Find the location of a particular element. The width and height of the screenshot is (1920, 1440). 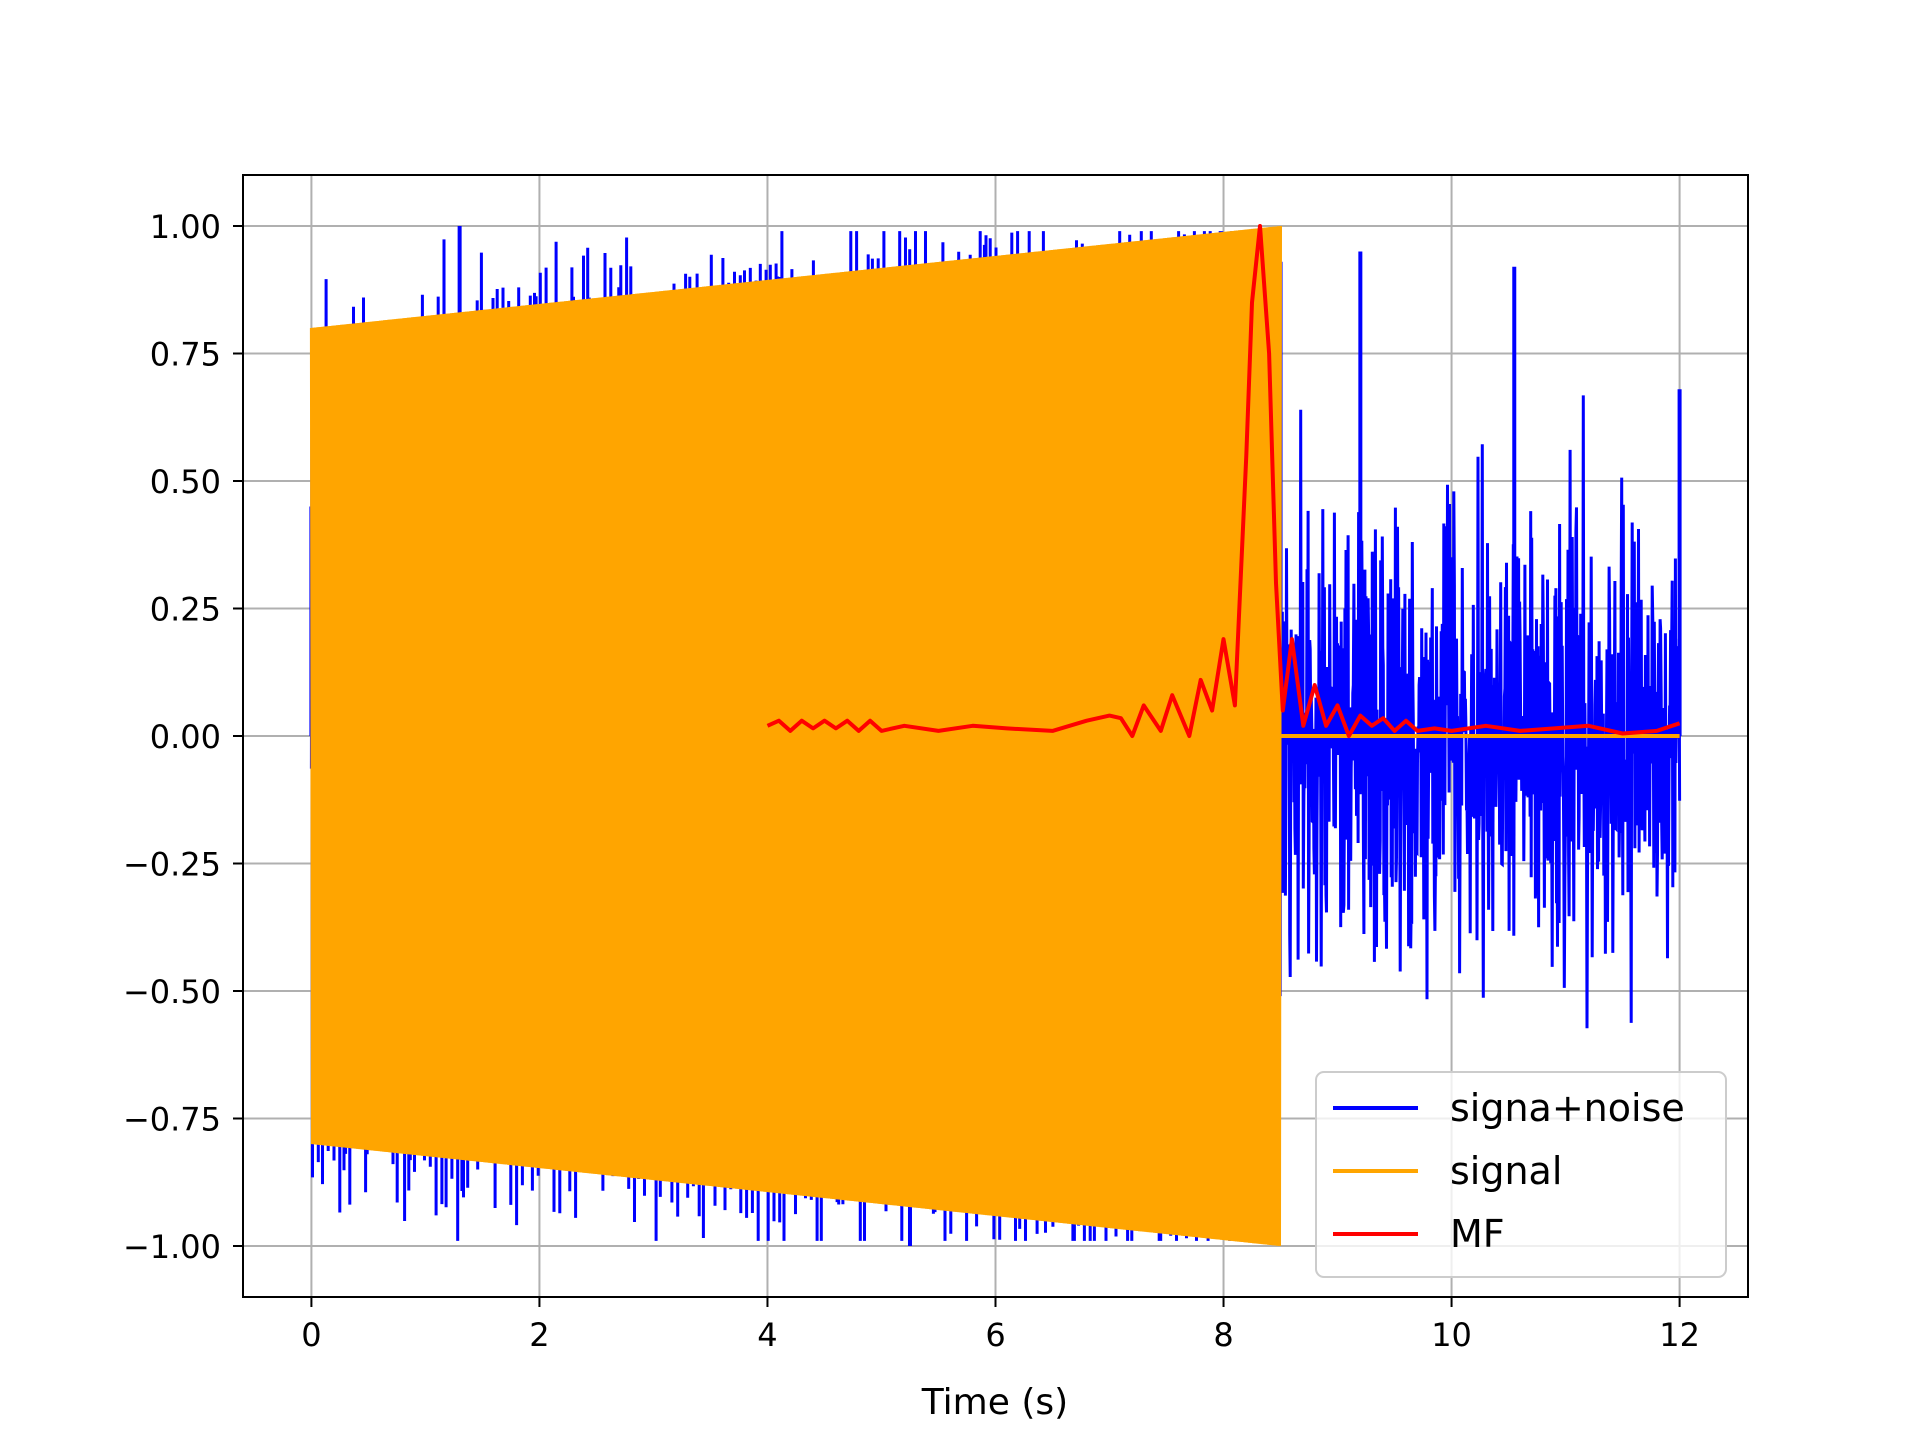

x-axis-ticks: 0 2 4 6 8 10 12 is located at coordinates (1000, 1325).